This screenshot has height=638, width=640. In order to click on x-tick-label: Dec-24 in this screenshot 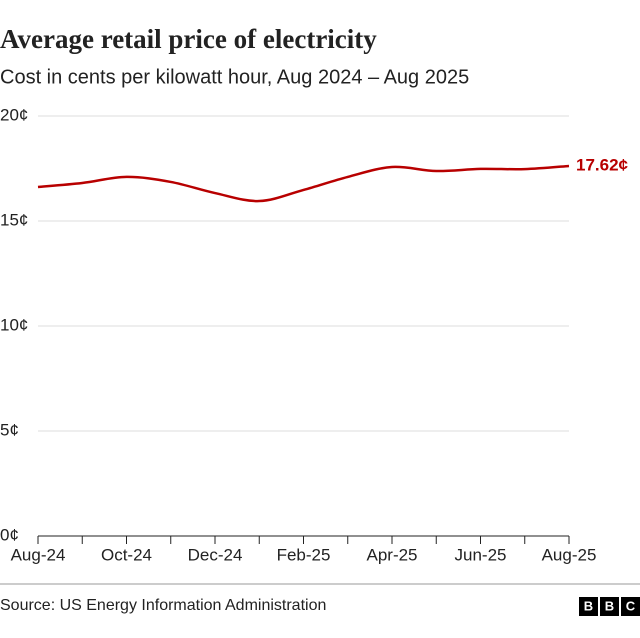, I will do `click(215, 554)`.